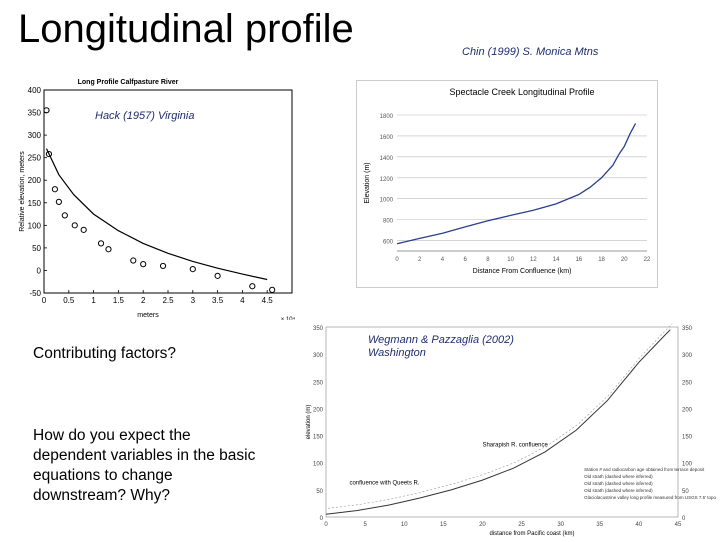 The image size is (720, 542). Describe the element at coordinates (119, 300) in the screenshot. I see `x-tick-label: 1.5` at that location.